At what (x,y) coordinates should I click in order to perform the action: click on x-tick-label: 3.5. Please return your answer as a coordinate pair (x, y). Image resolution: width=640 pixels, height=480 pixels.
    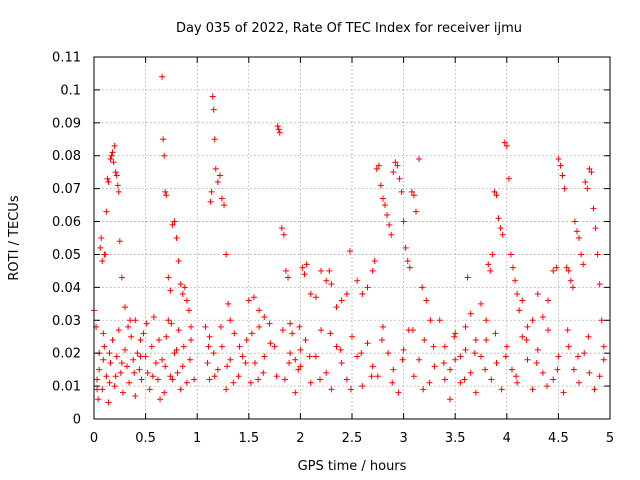
    Looking at the image, I should click on (455, 438).